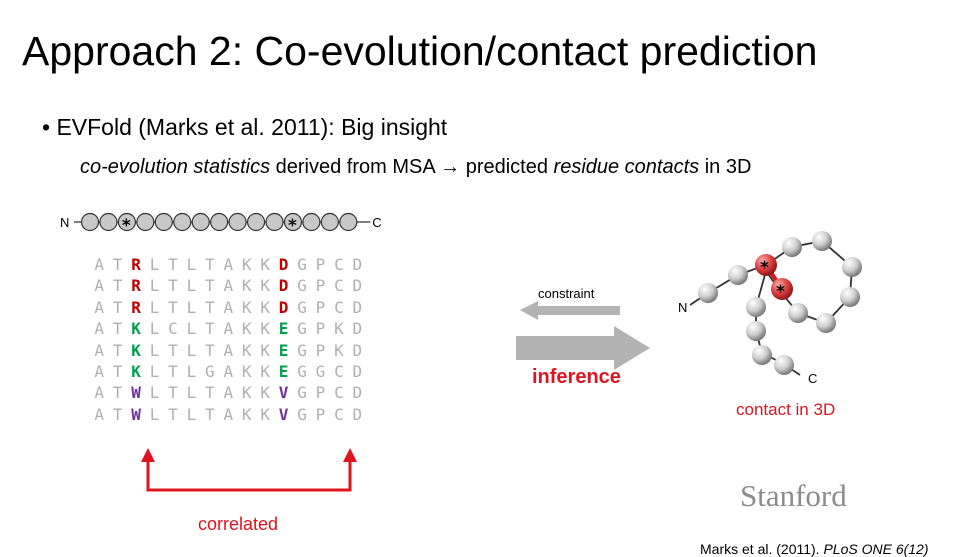  Describe the element at coordinates (136, 392) in the screenshot. I see `msa-residue: W` at that location.